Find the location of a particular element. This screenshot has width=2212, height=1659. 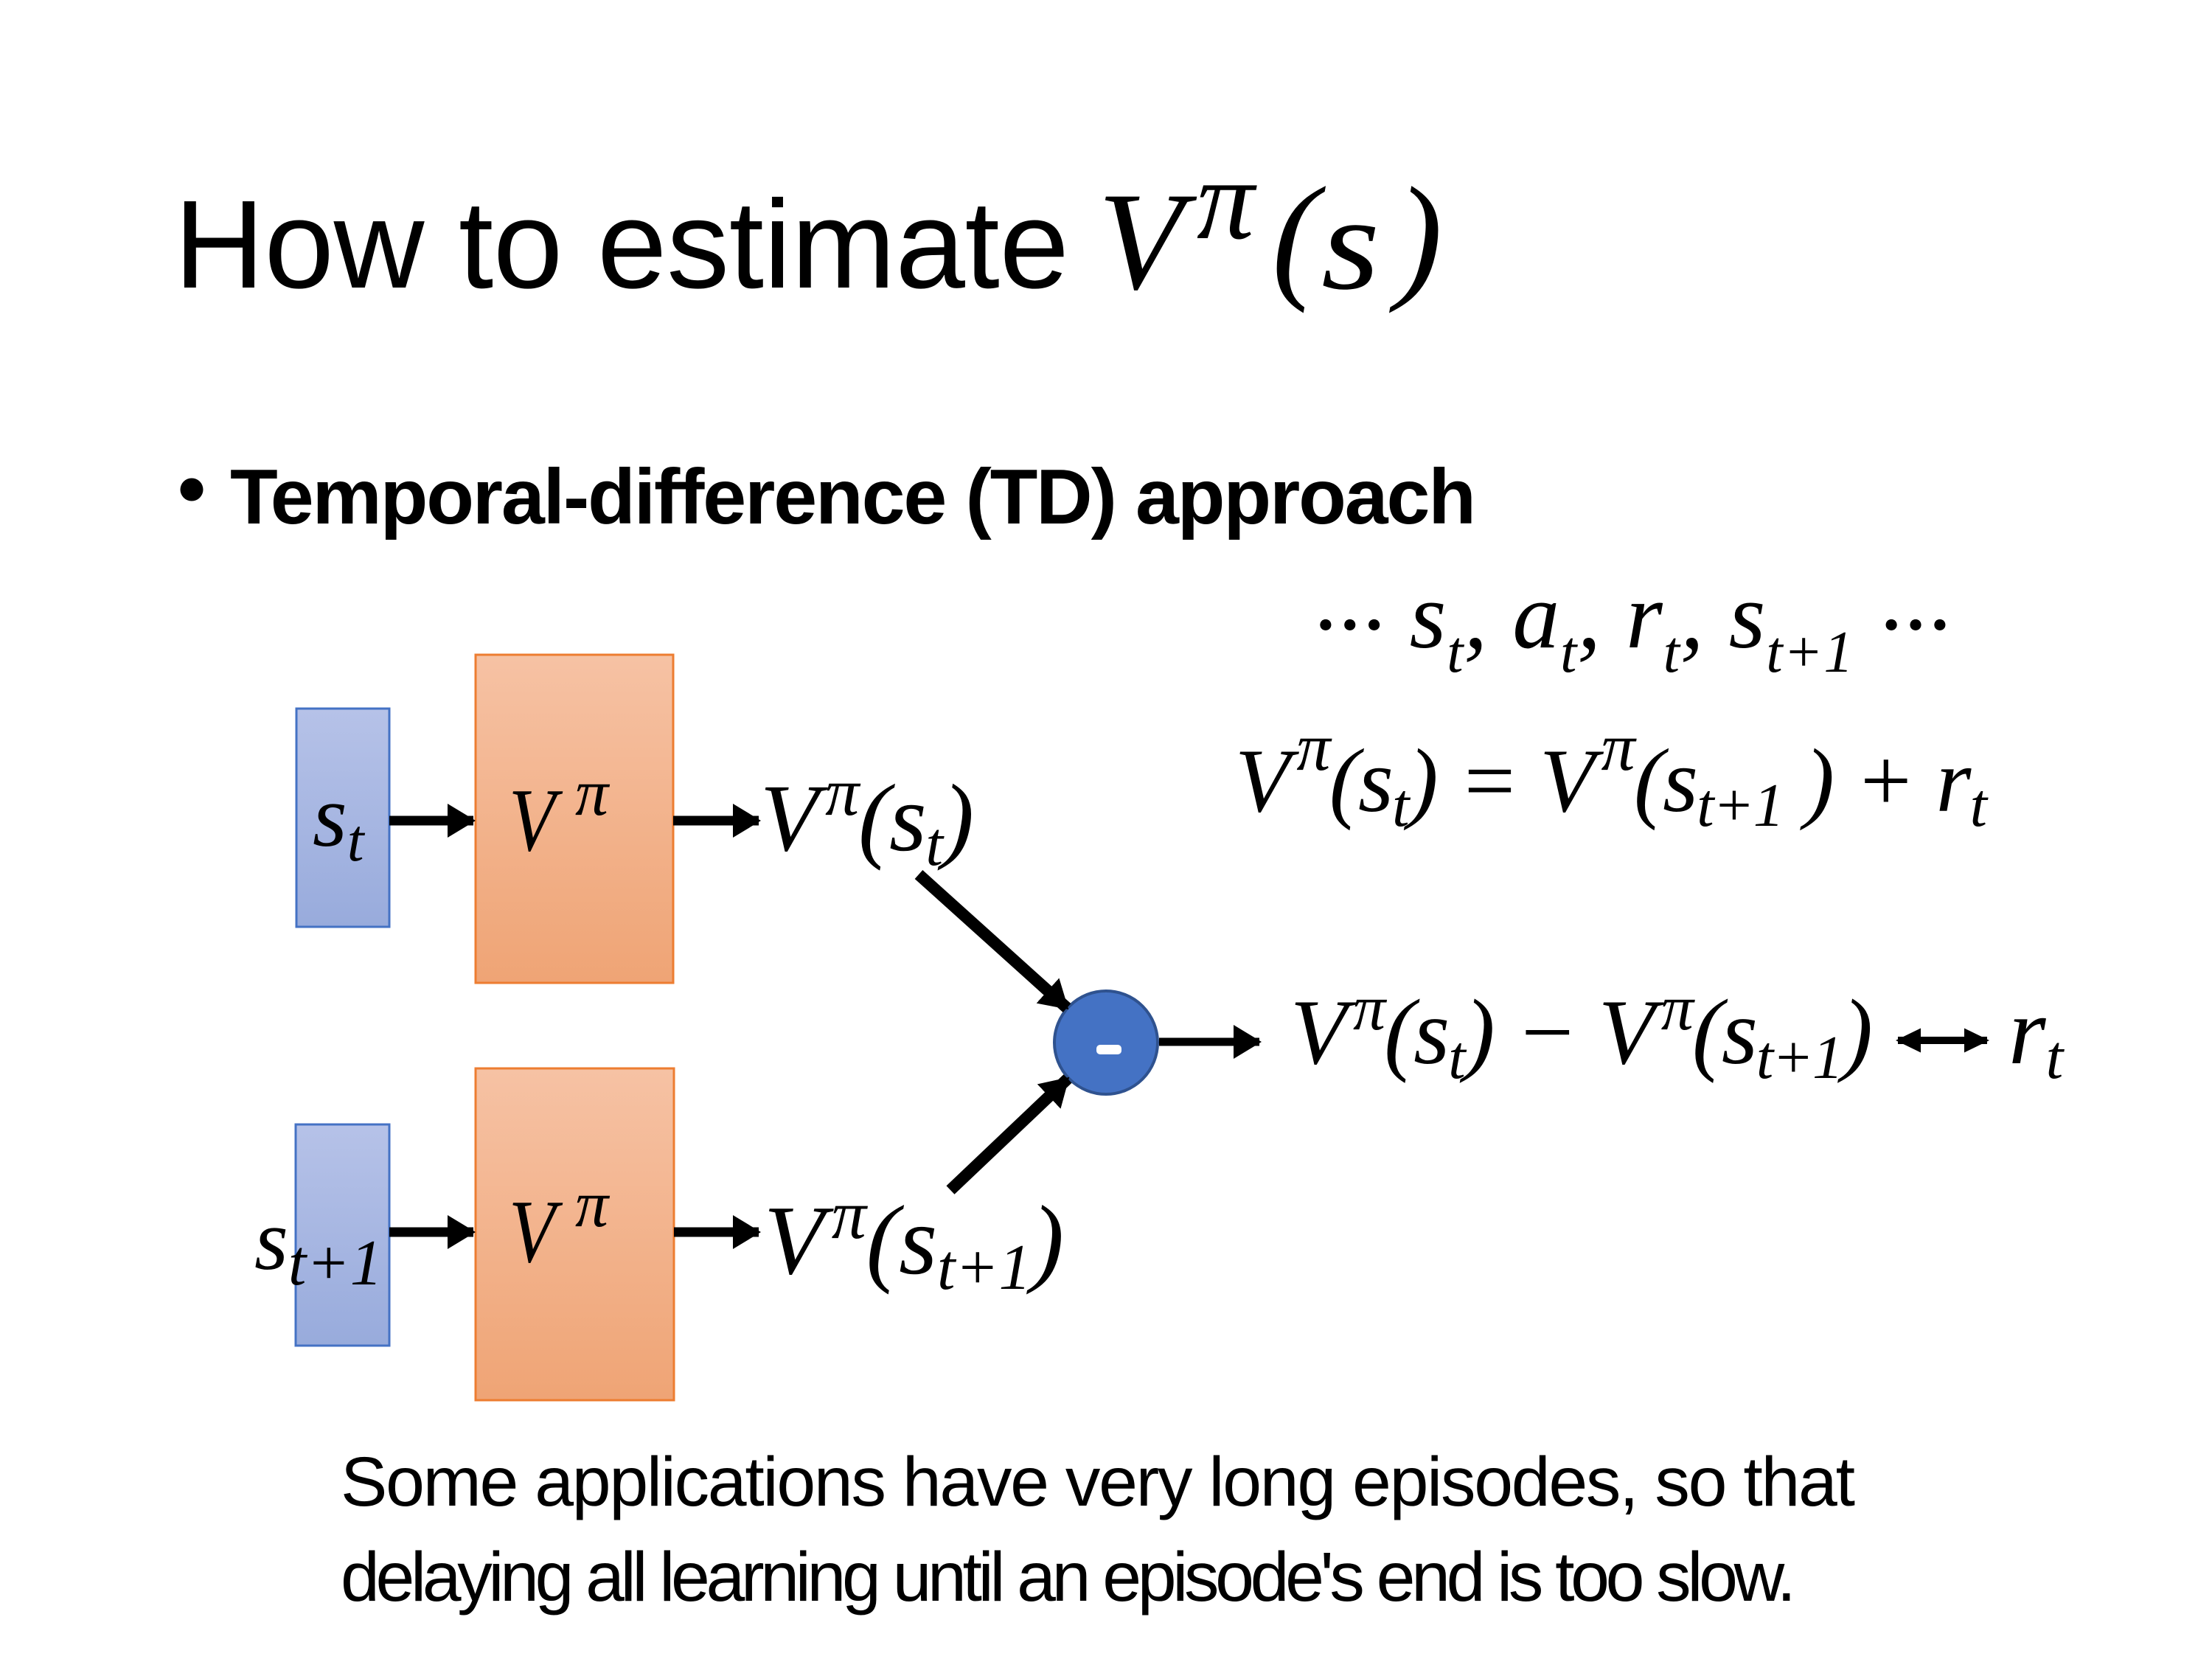

svg-text:Temporal-difference (TD) appro: Temporal-difference (TD) approach is located at coordinates (853, 496).